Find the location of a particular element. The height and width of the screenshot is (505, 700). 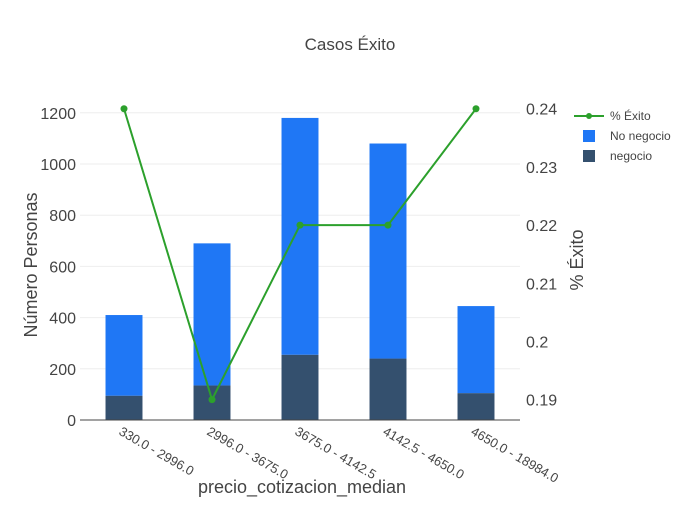

legend-label: % Éxito is located at coordinates (630, 115).